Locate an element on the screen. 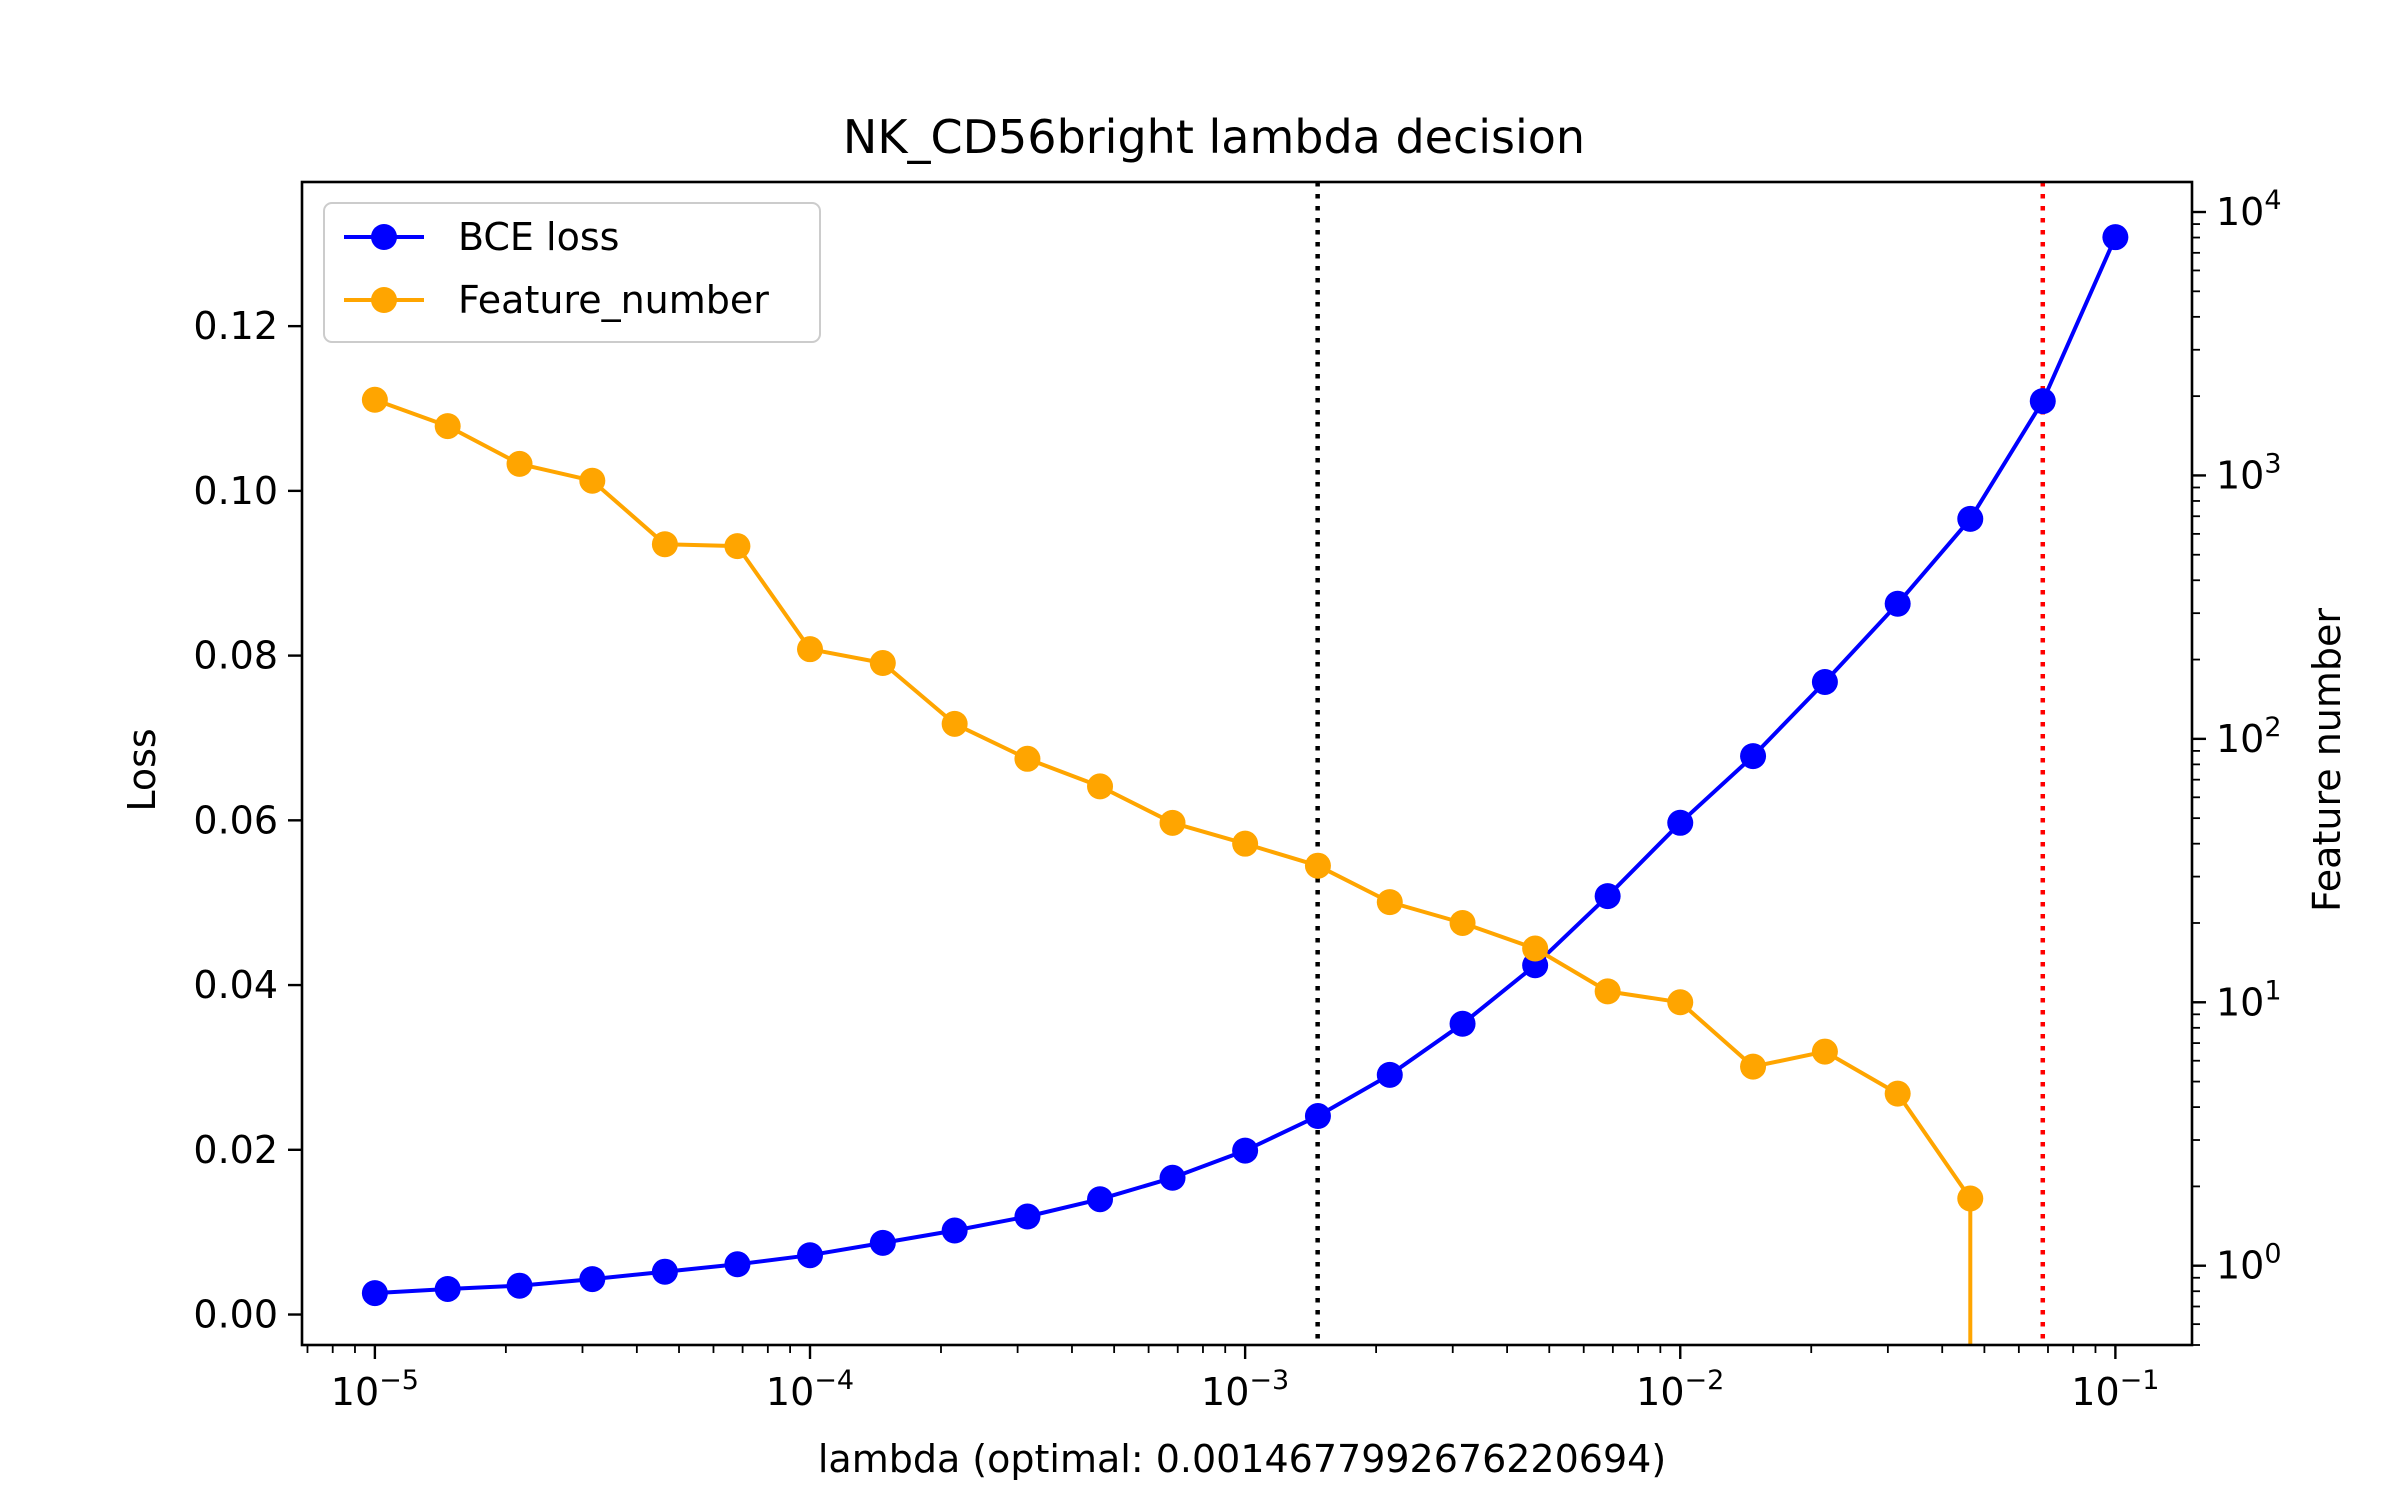 Image resolution: width=2400 pixels, height=1500 pixels. x-axis: 10⁻⁵ 10⁻⁴ 10⁻³ 10⁻² 10⁻¹ is located at coordinates (1232, 1379).